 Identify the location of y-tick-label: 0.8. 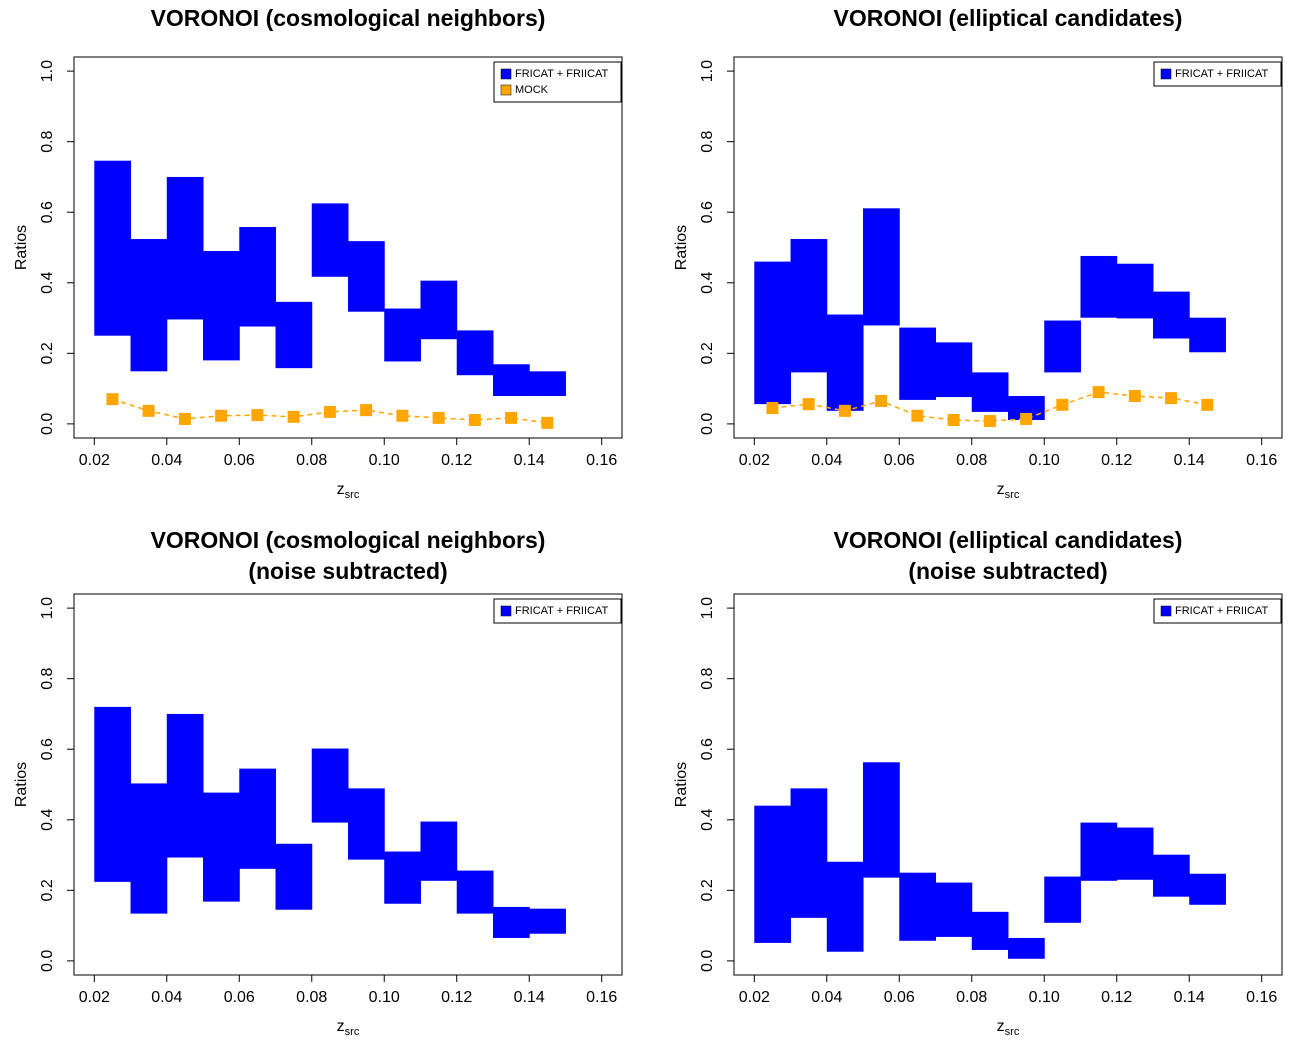
(47, 678).